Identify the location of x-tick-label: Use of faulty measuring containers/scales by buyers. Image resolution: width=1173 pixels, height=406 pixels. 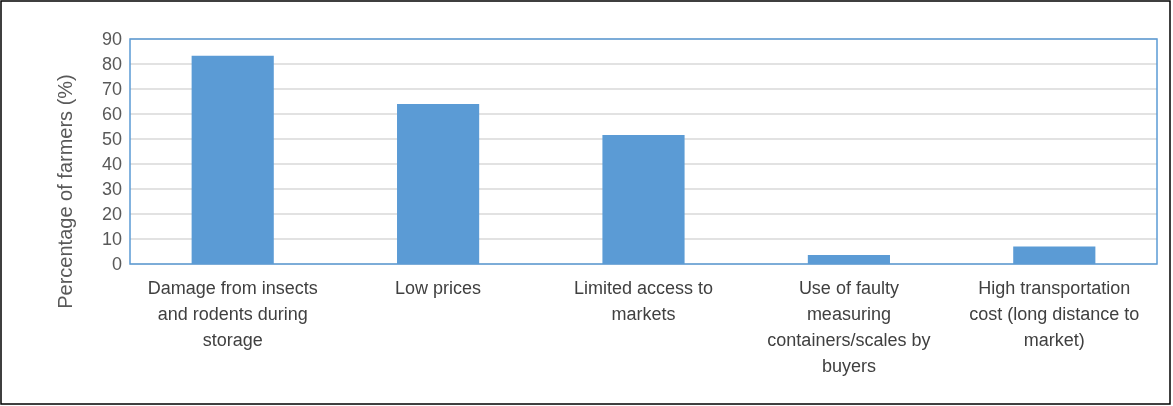
(849, 327).